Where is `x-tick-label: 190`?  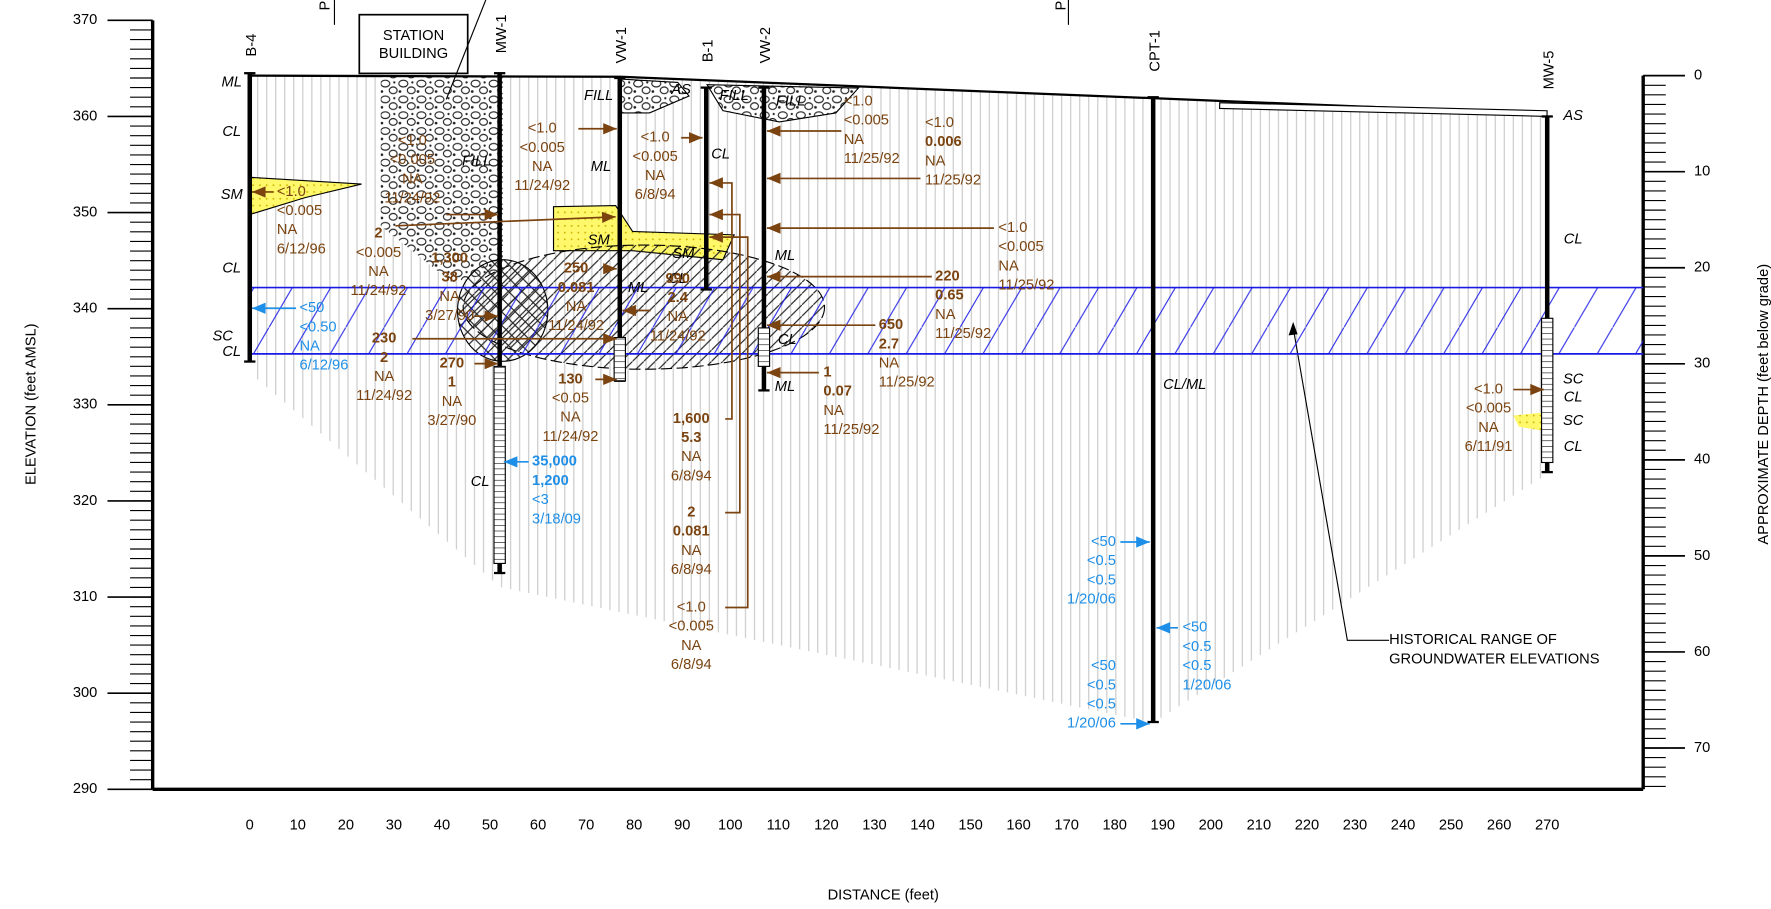
x-tick-label: 190 is located at coordinates (1163, 825).